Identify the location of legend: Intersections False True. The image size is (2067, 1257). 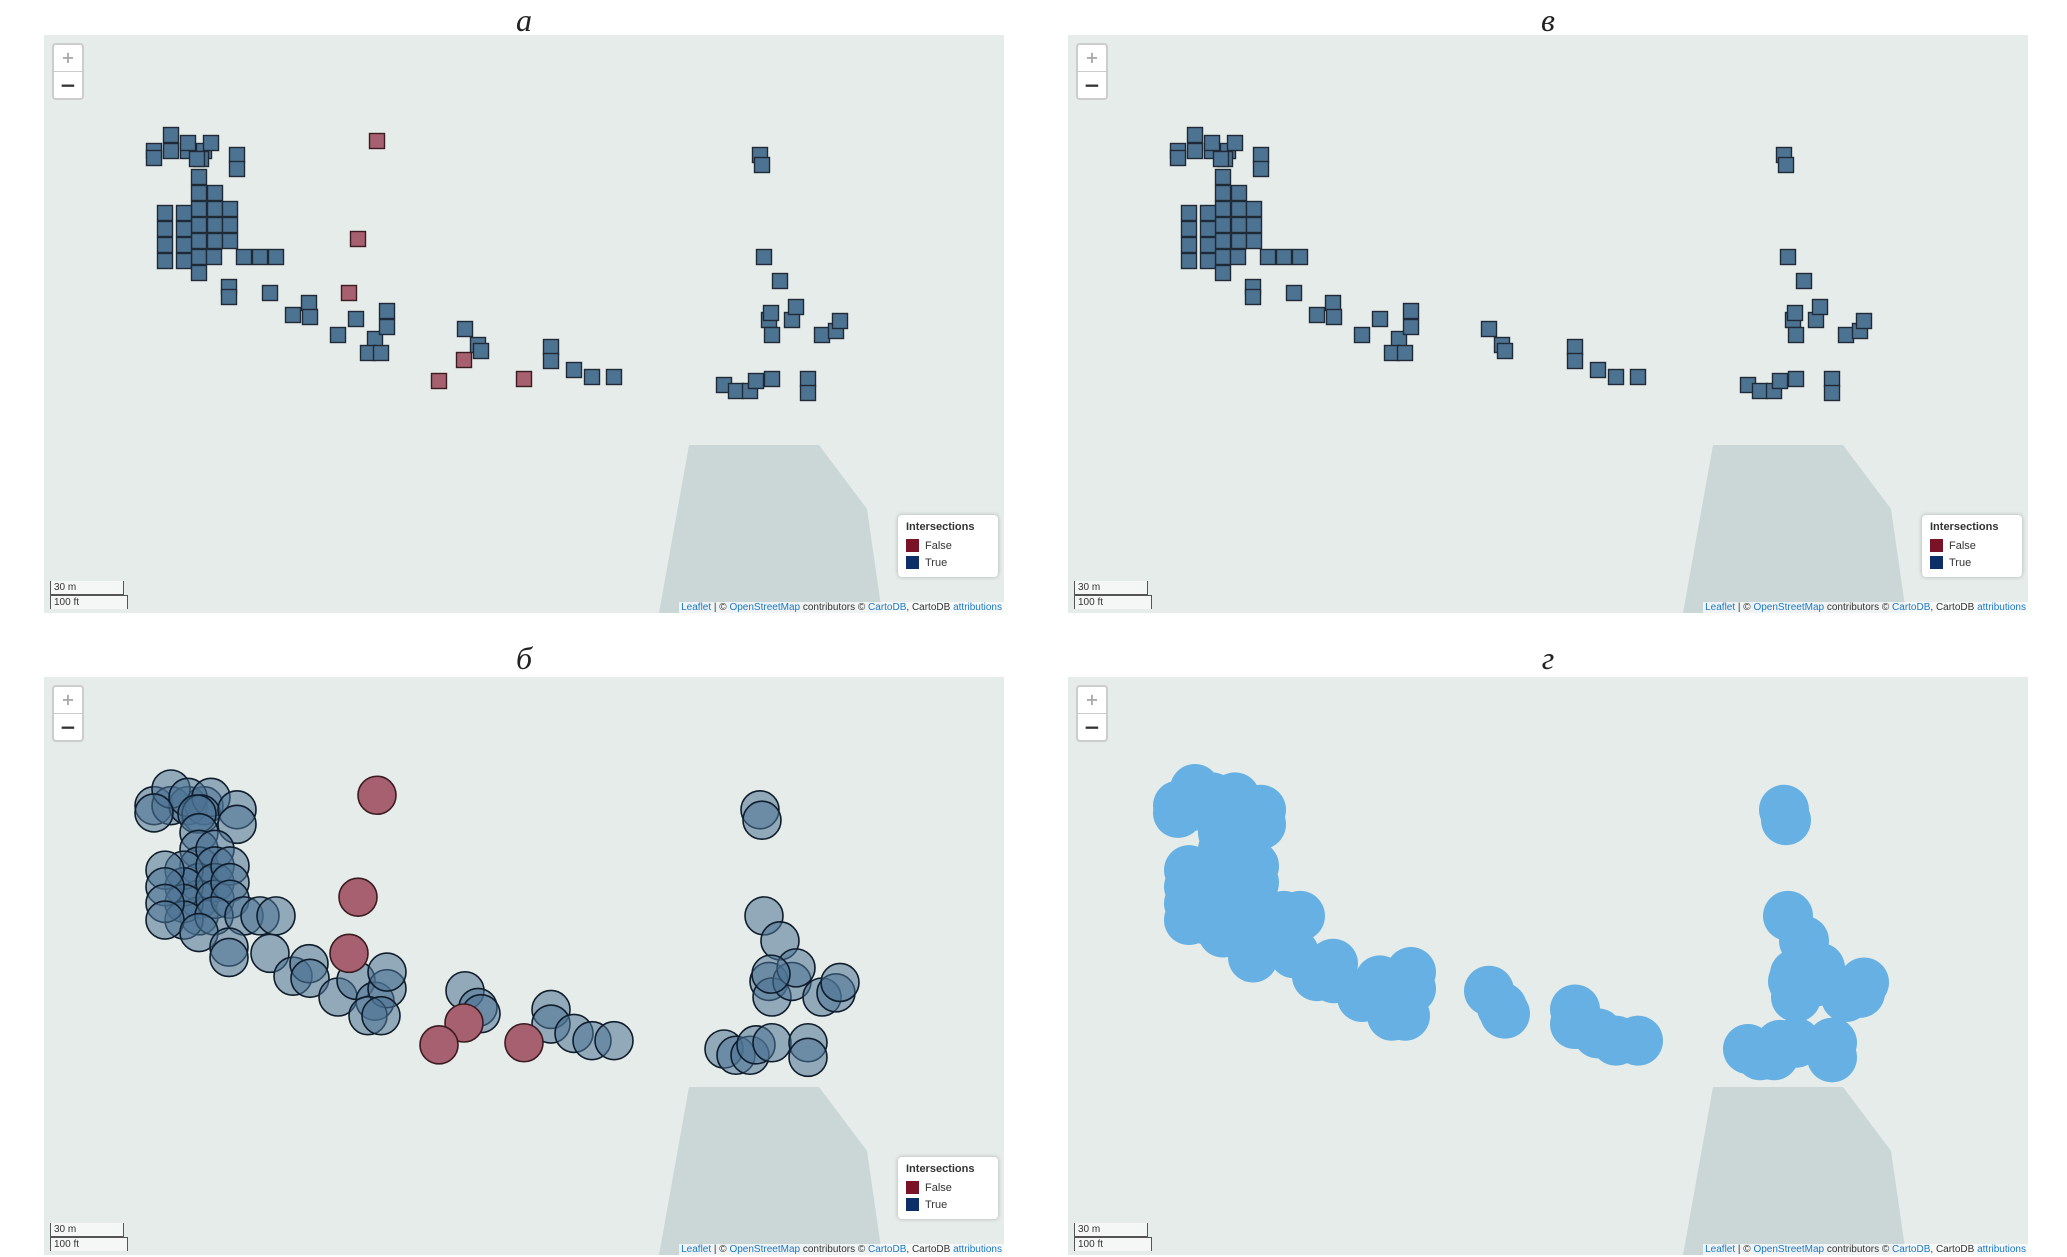
(948, 1188).